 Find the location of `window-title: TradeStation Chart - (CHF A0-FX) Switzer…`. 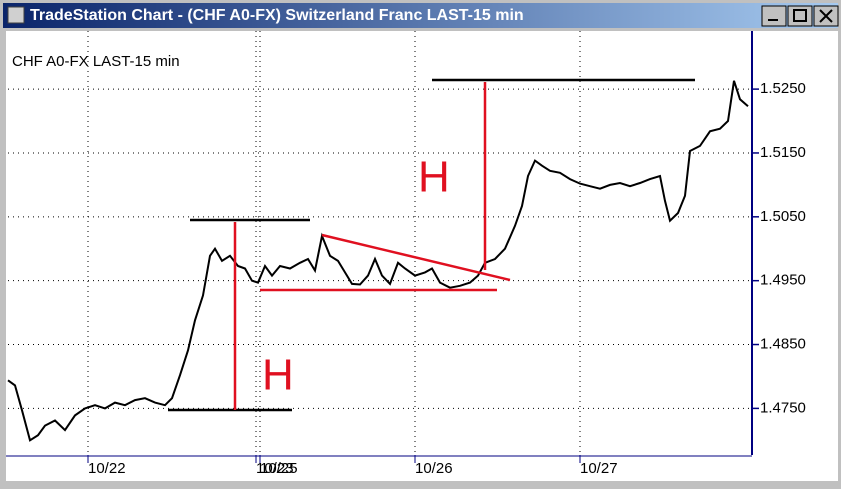

window-title: TradeStation Chart - (CHF A0-FX) Switzer… is located at coordinates (277, 15).